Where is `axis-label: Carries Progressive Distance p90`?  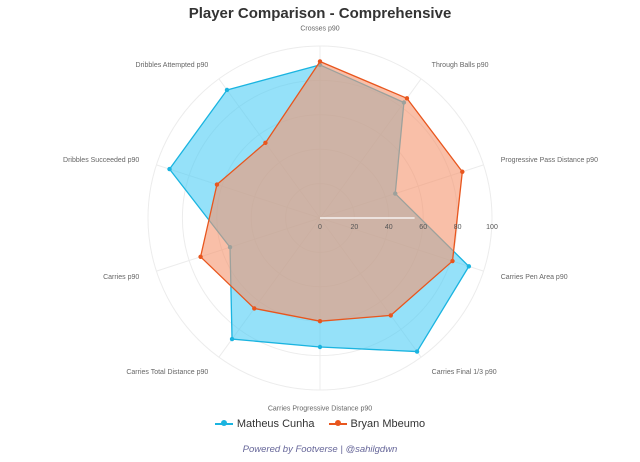 axis-label: Carries Progressive Distance p90 is located at coordinates (320, 409).